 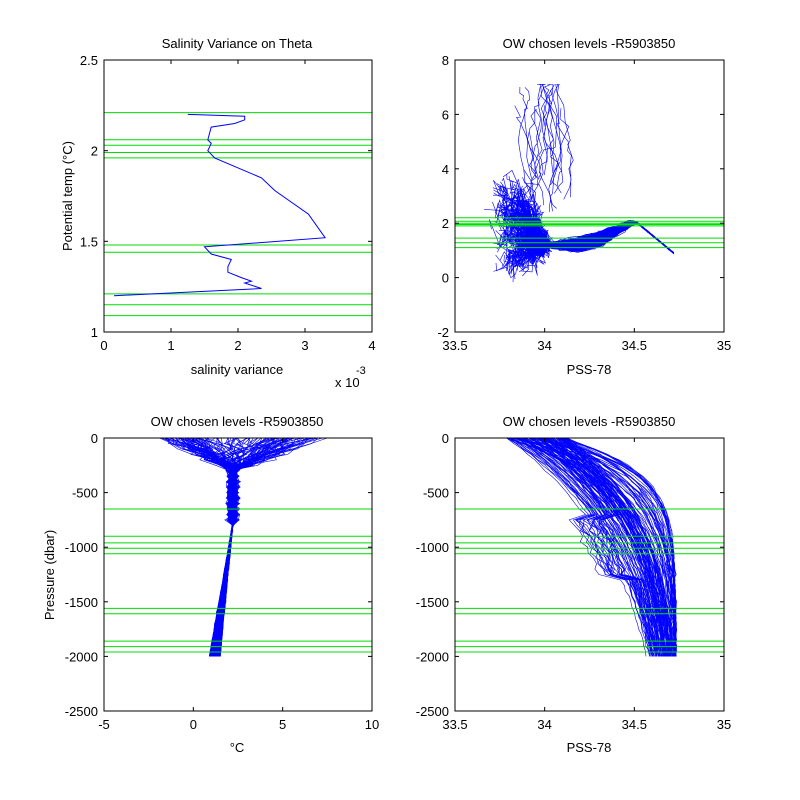 I want to click on p4-data-layer, so click(x=589, y=547).